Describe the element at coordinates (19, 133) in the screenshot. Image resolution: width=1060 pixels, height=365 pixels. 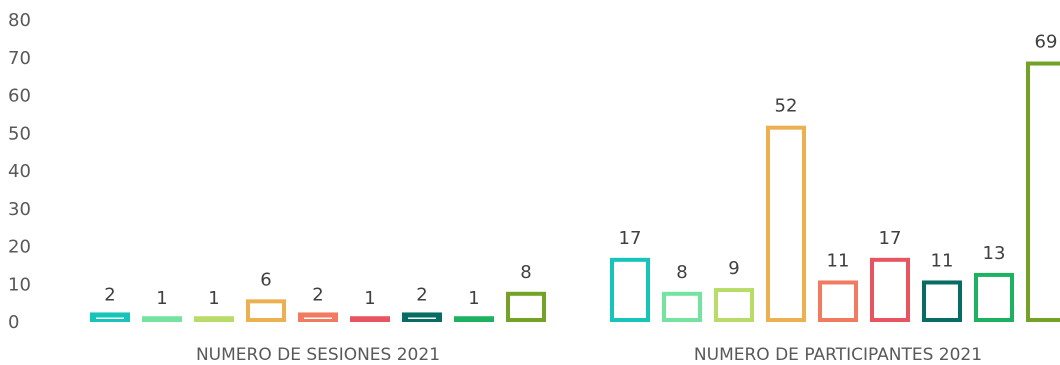
I see `y-tick-label: 50` at that location.